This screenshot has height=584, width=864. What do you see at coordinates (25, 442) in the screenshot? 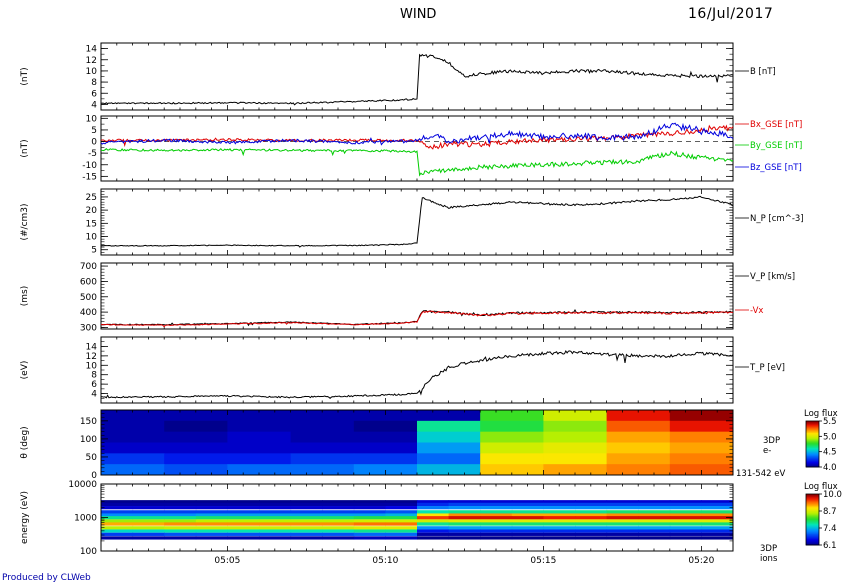
I see `y-axis-label-5: θ (deg)` at bounding box center [25, 442].